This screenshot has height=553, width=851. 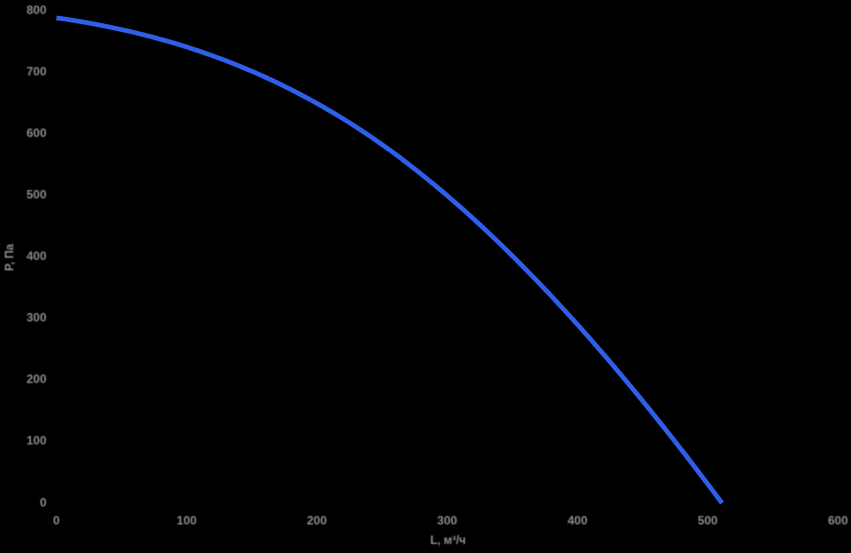 I want to click on svg-text: P, Па, so click(x=10, y=257).